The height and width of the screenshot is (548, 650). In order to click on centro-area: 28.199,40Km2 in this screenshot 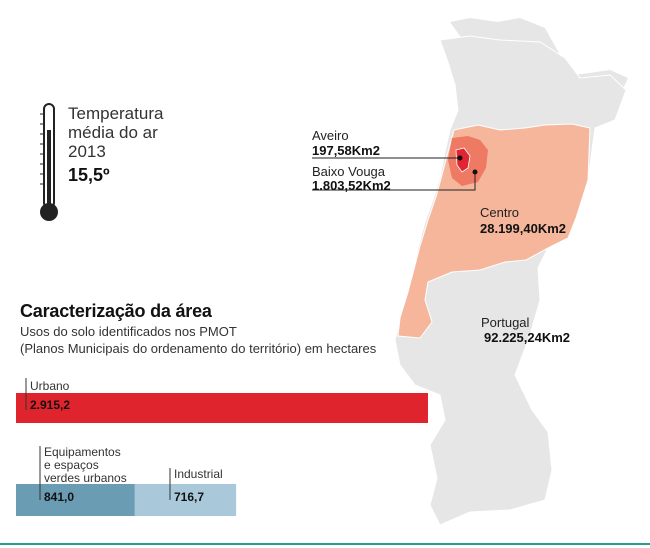, I will do `click(523, 228)`.